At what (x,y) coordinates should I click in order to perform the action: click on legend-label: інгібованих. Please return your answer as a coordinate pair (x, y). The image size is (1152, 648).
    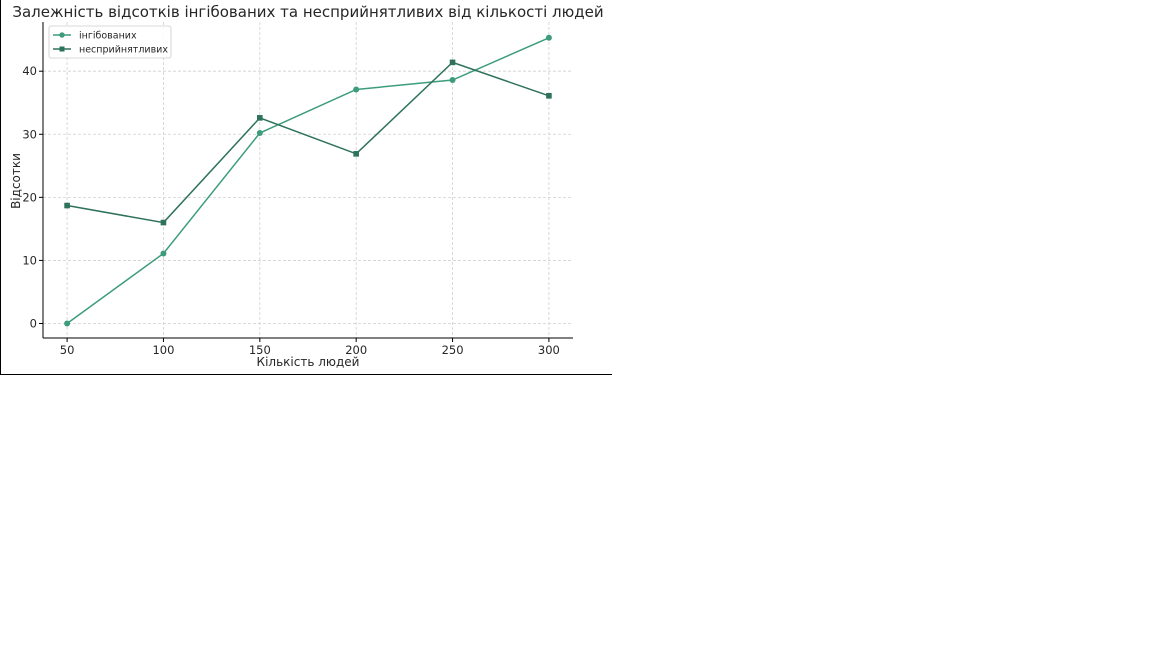
    Looking at the image, I should click on (108, 35).